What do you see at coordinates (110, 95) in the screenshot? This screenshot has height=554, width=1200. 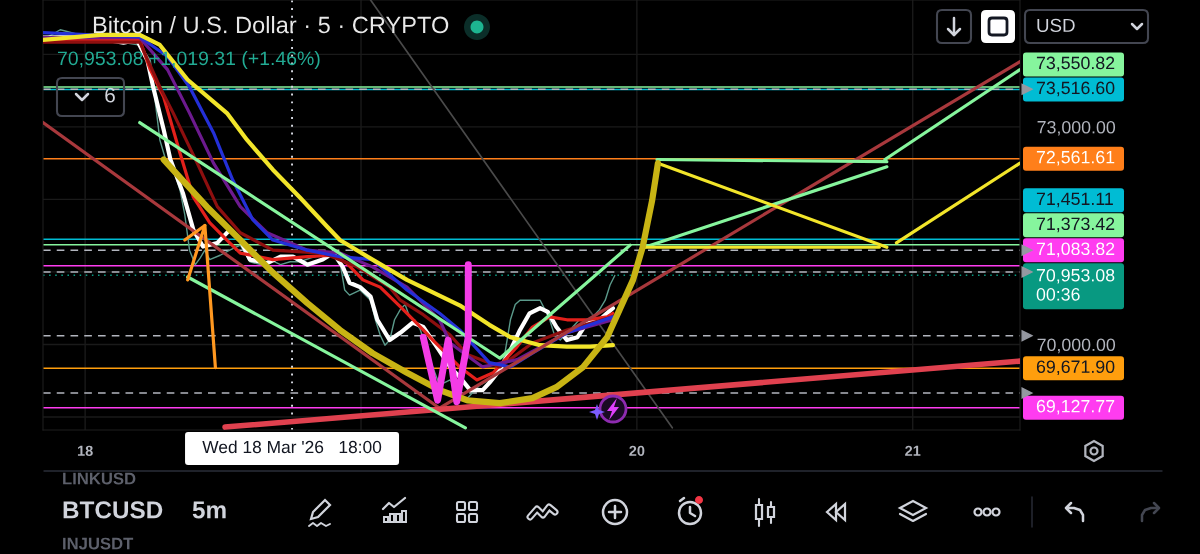 I see `annotation: 6` at bounding box center [110, 95].